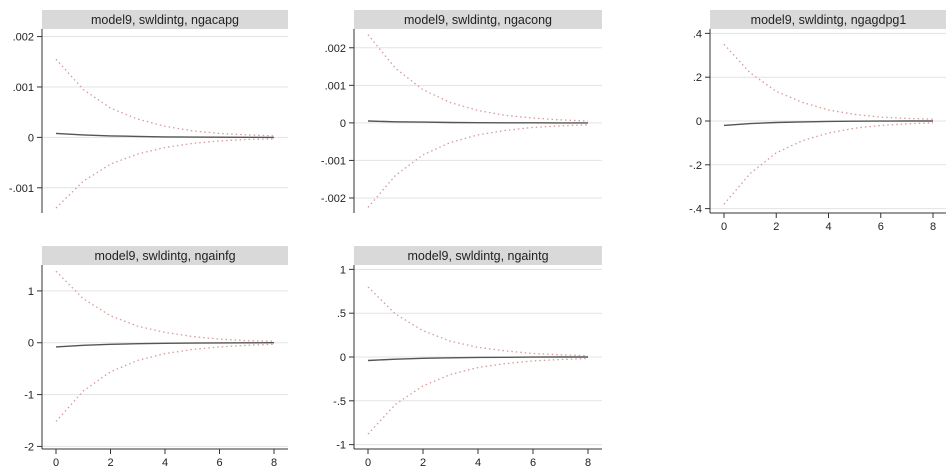 The image size is (946, 466). I want to click on panel-title: model9, swldintg, ngacapg, so click(165, 20).